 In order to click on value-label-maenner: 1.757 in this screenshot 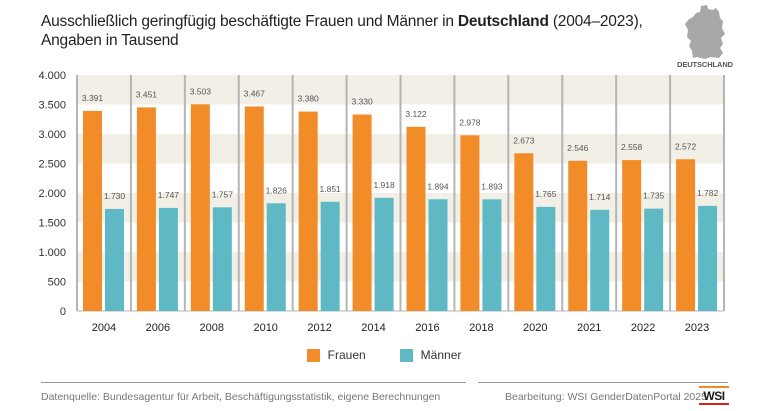, I will do `click(223, 194)`.